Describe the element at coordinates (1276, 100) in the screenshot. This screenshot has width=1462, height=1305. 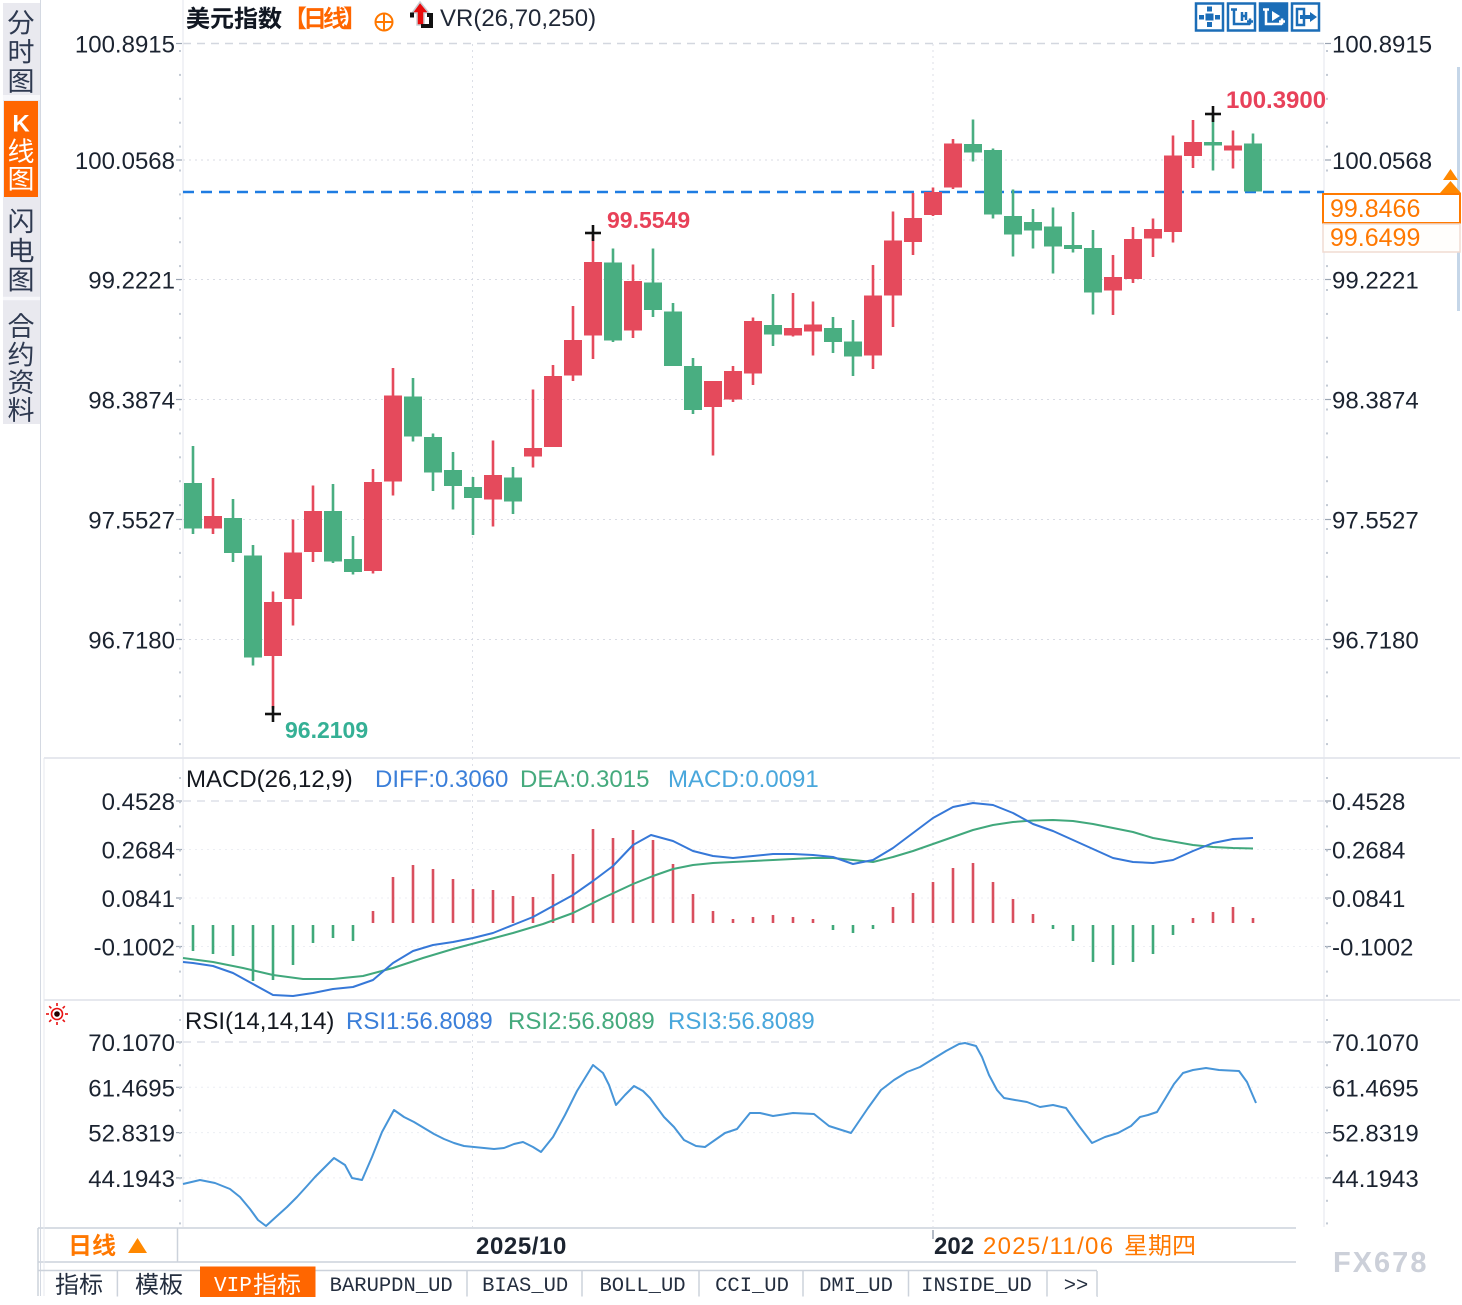
I see `svg-text: 100.3900` at that location.